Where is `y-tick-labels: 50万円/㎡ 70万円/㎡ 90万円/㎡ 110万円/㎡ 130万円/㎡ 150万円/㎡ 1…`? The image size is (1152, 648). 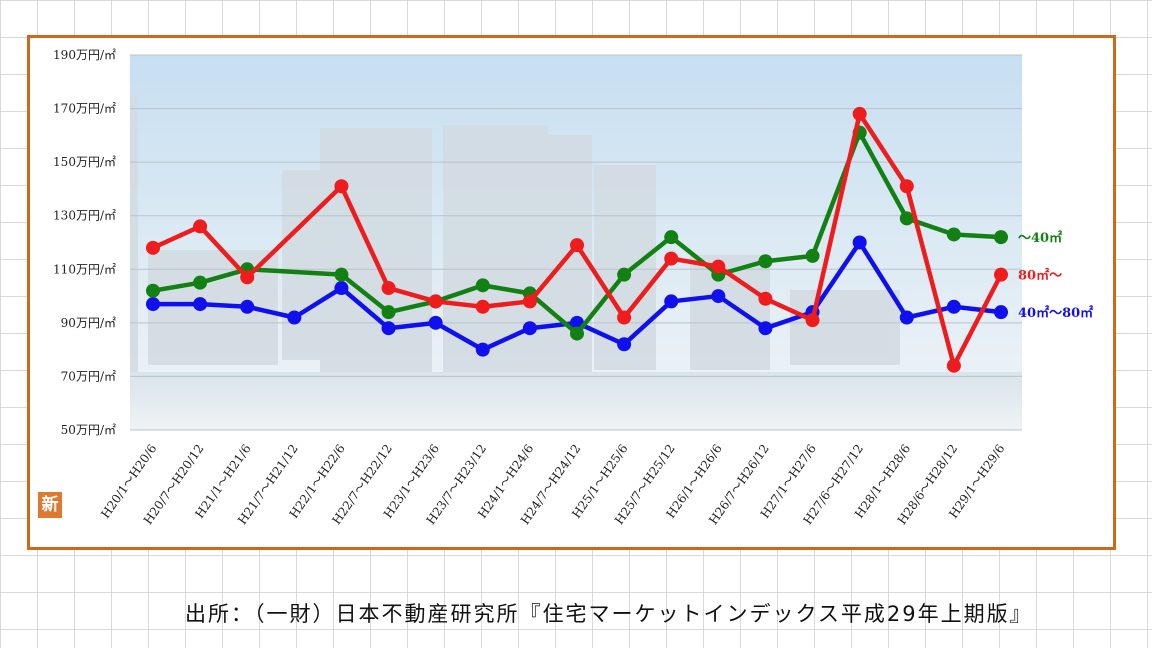
y-tick-labels: 50万円/㎡ 70万円/㎡ 90万円/㎡ 110万円/㎡ 130万円/㎡ 150万円/㎡ 1… is located at coordinates (84, 242).